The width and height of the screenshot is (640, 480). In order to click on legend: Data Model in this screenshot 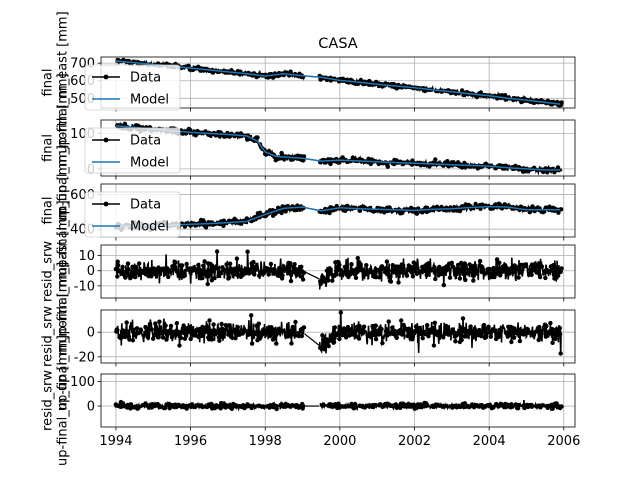, I will do `click(132, 87)`.